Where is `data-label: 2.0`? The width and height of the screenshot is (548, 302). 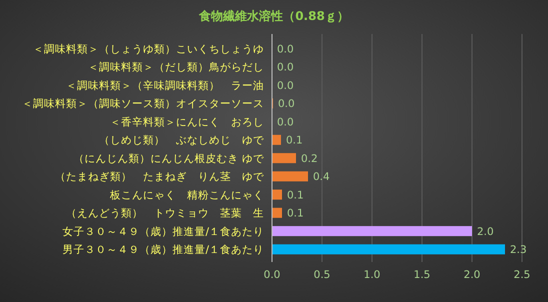 data-label: 2.0 is located at coordinates (485, 232).